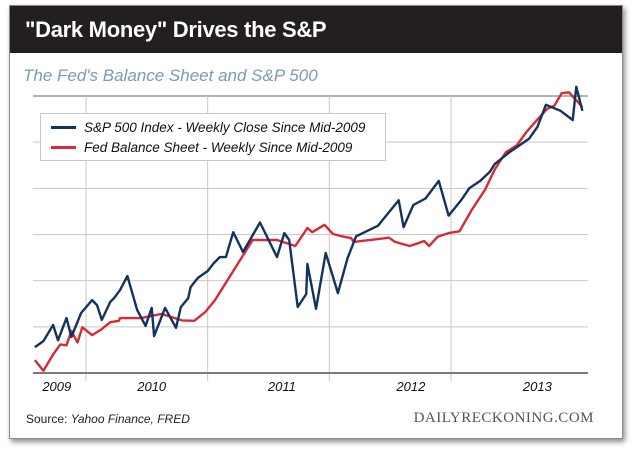 The width and height of the screenshot is (640, 452). I want to click on chart-subtitle: The Fed's Balance Sheet and S&P 500, so click(170, 75).